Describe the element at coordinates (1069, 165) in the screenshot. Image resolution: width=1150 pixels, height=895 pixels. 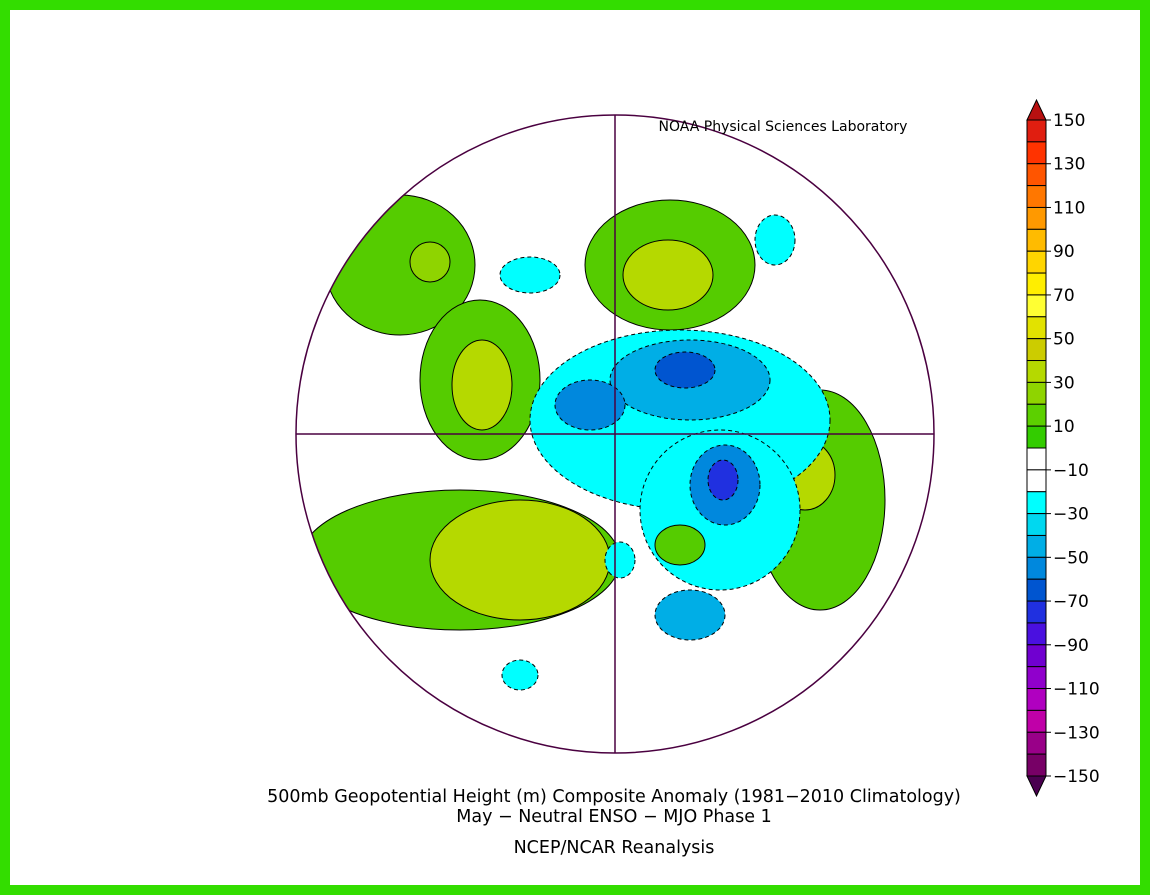
I see `colorbar-label: 130` at that location.